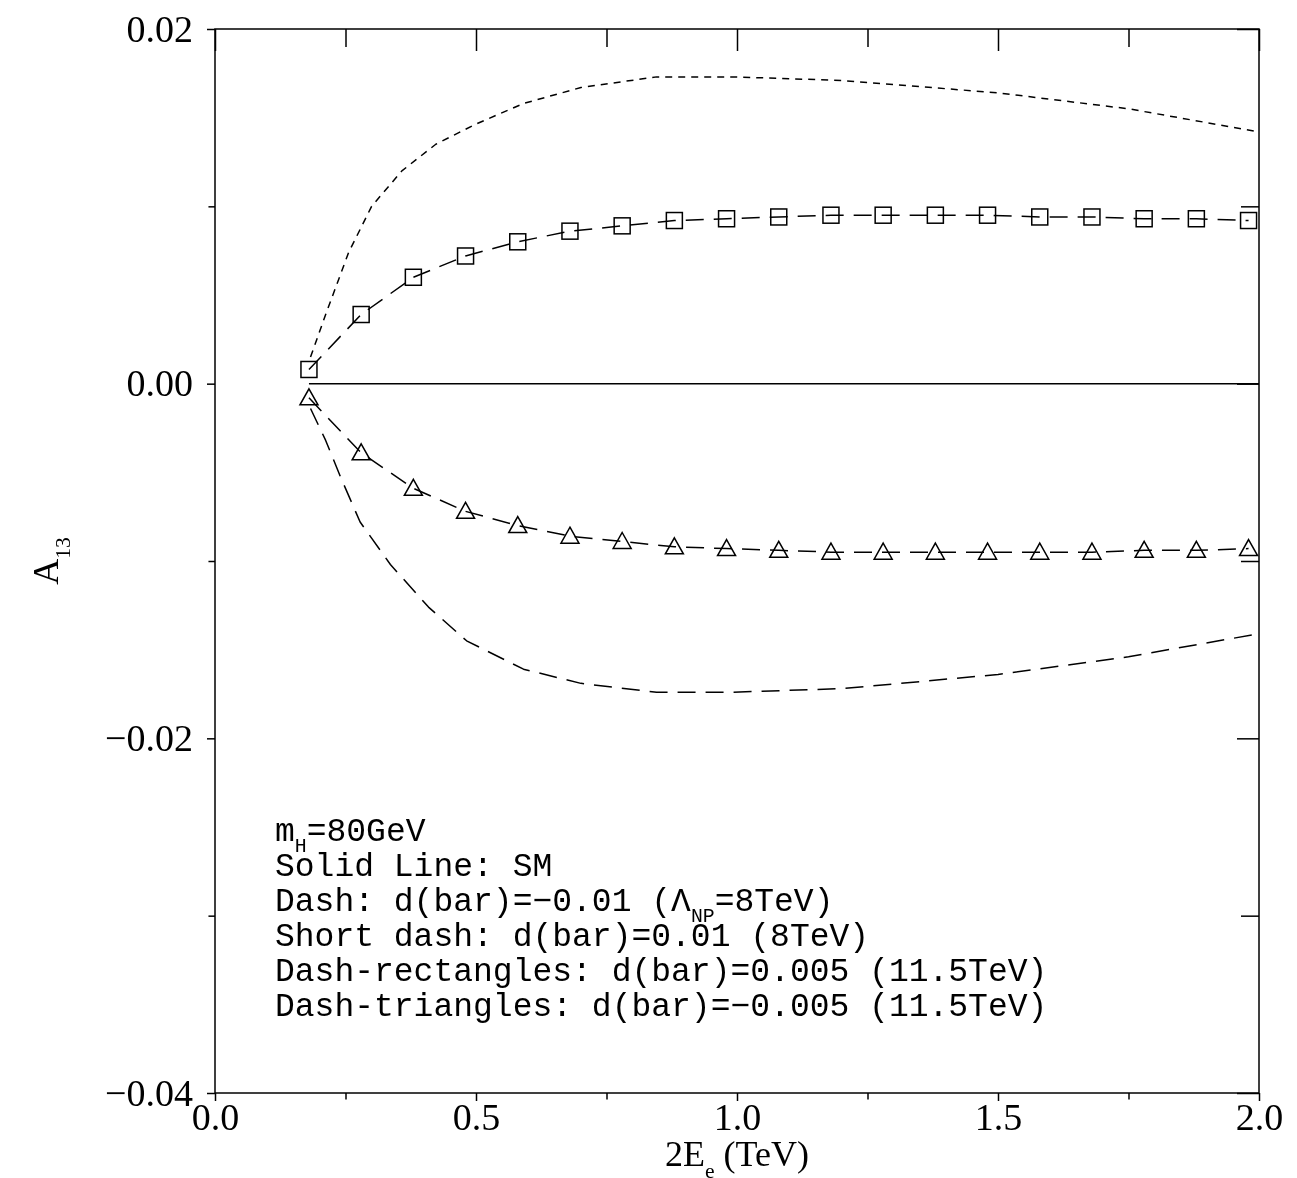 Image resolution: width=1297 pixels, height=1178 pixels. Describe the element at coordinates (159, 28) in the screenshot. I see `y-tick-label: 0.02` at that location.